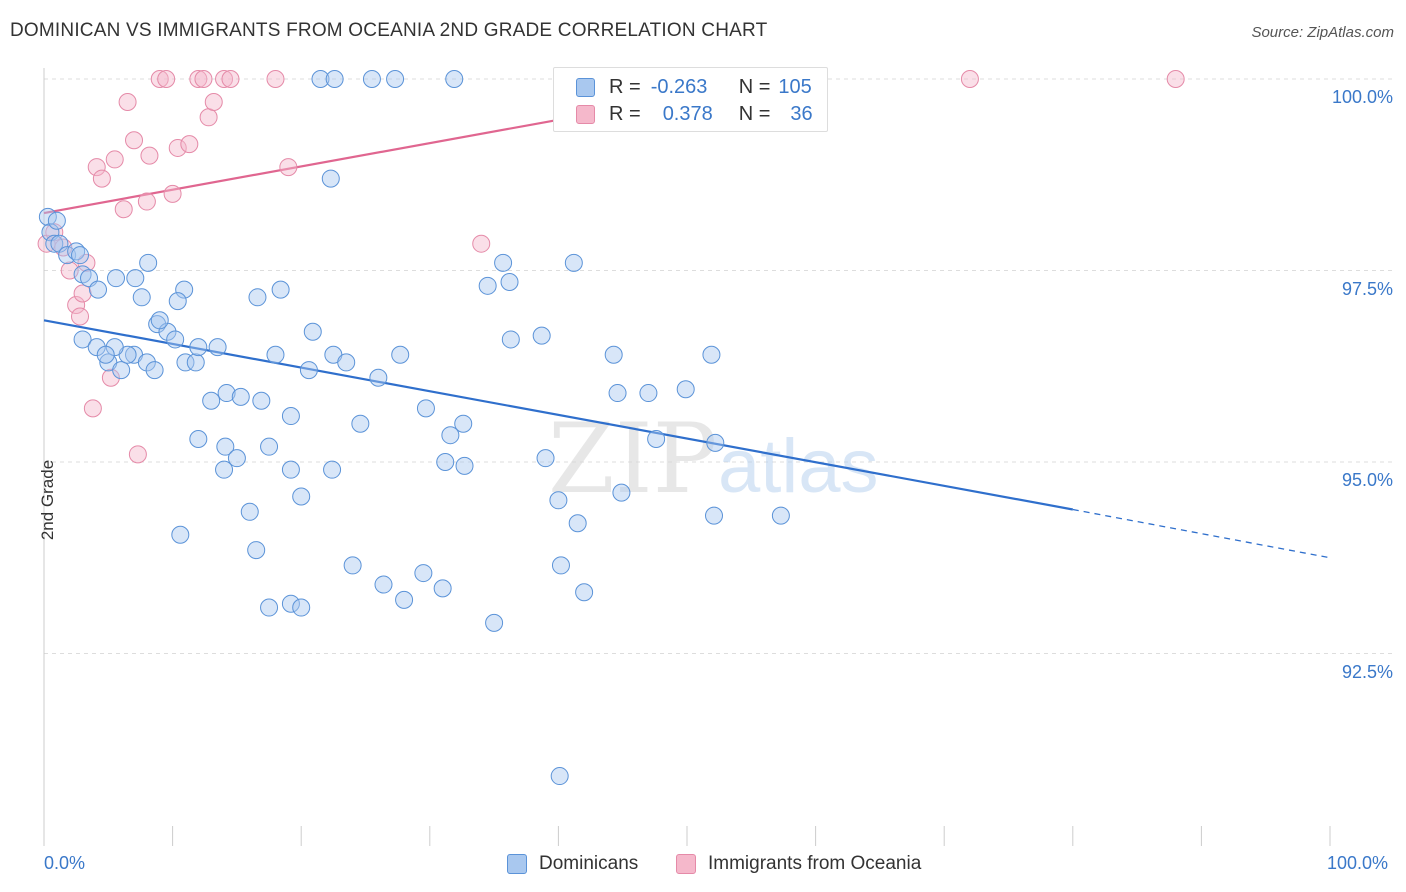 This screenshot has height=892, width=1406. I want to click on bottom-legend-label: Dominicans, so click(589, 863).